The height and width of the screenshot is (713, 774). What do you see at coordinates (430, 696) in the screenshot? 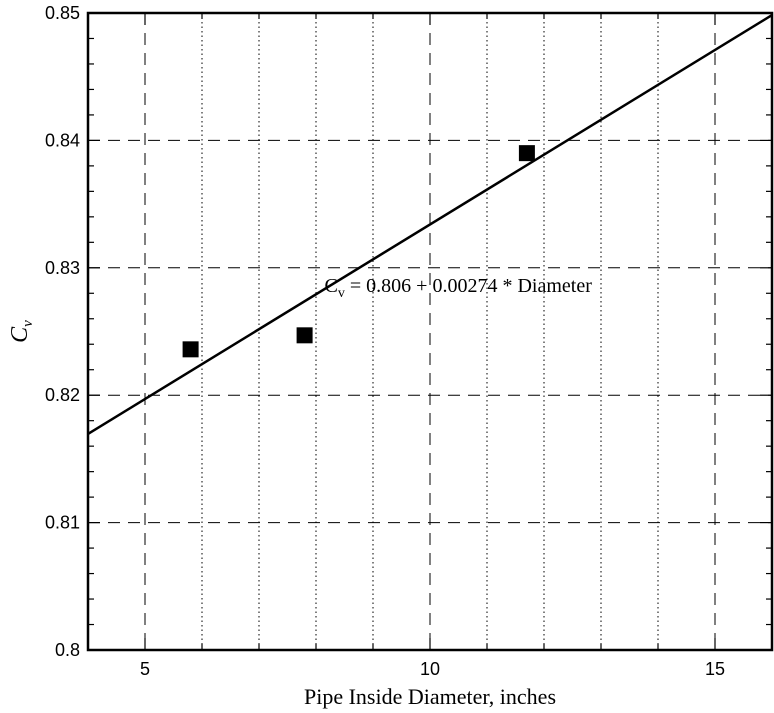
I see `x-axis-title: Pipe Inside Diameter, inches` at bounding box center [430, 696].